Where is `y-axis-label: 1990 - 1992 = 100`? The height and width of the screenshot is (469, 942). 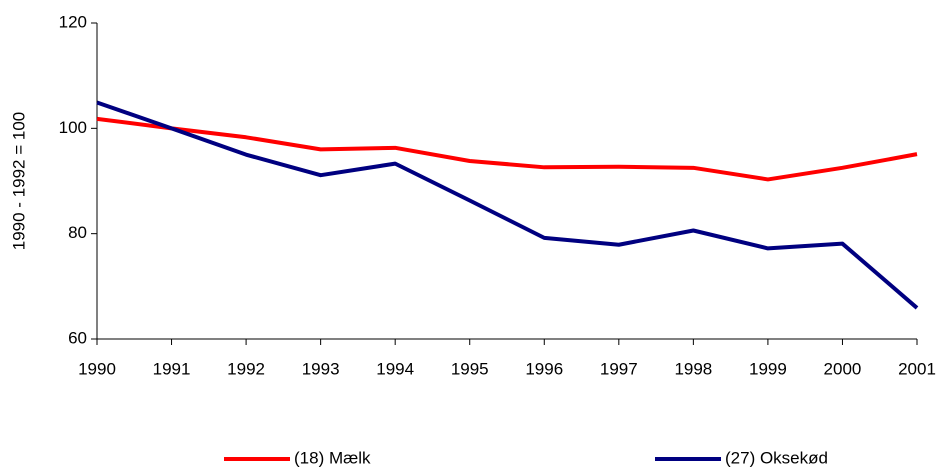 y-axis-label: 1990 - 1992 = 100 is located at coordinates (18, 181).